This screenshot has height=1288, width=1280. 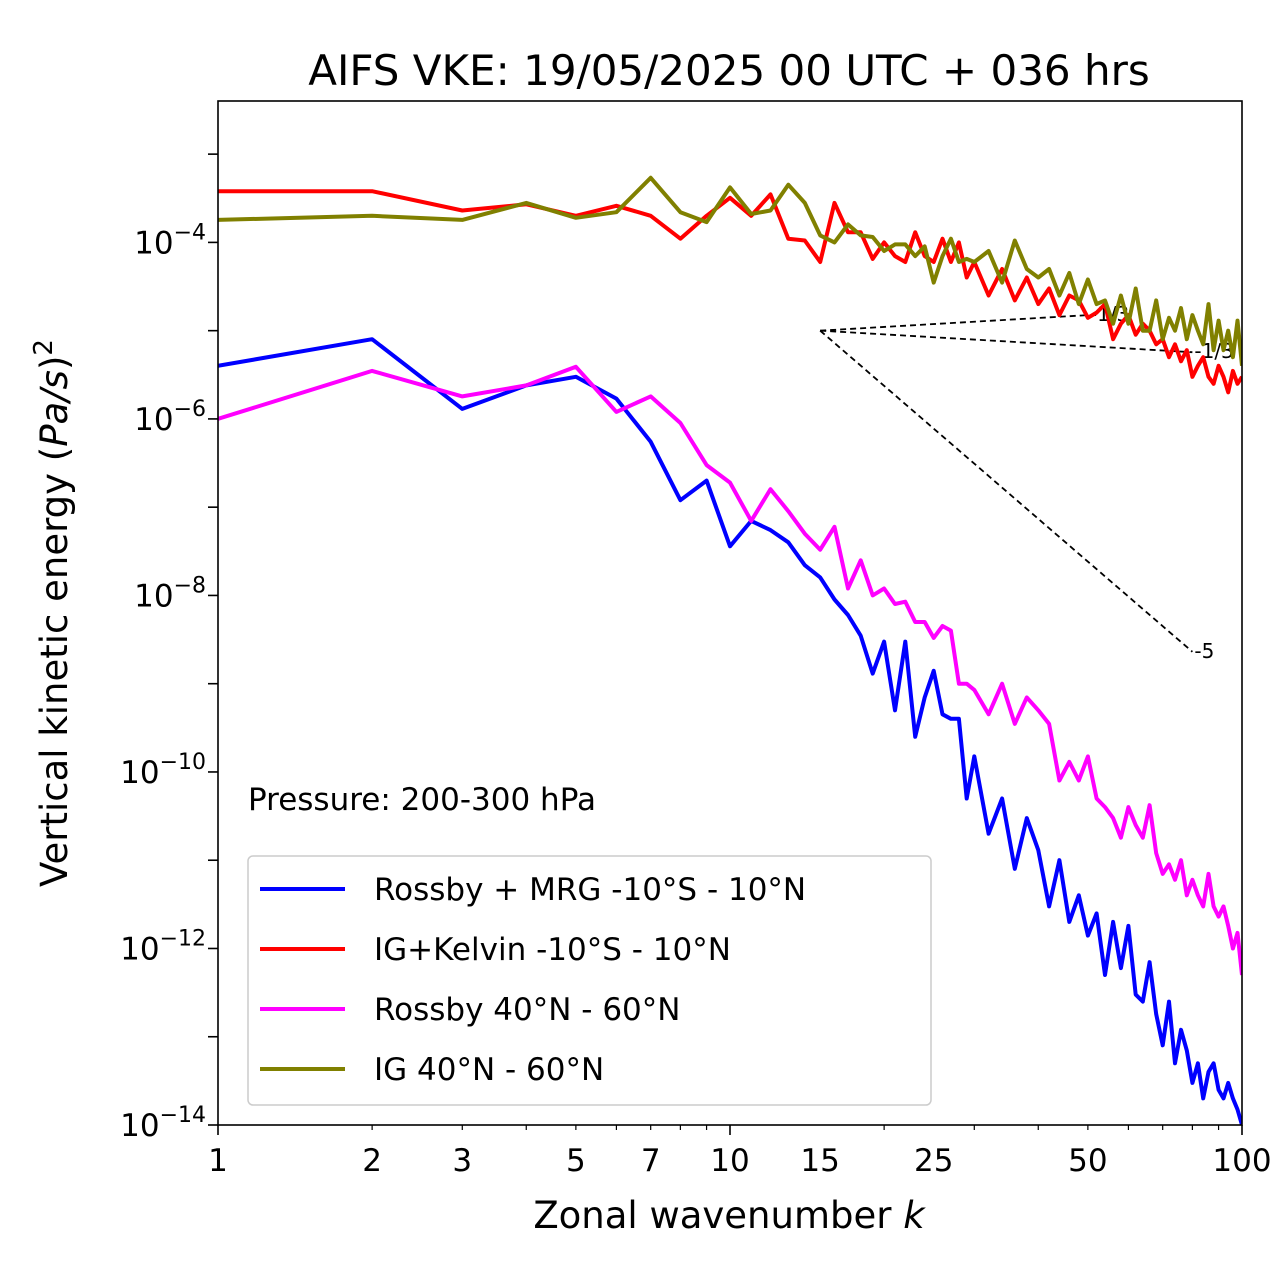 What do you see at coordinates (819, 1161) in the screenshot?
I see `x-tick-label: 15` at bounding box center [819, 1161].